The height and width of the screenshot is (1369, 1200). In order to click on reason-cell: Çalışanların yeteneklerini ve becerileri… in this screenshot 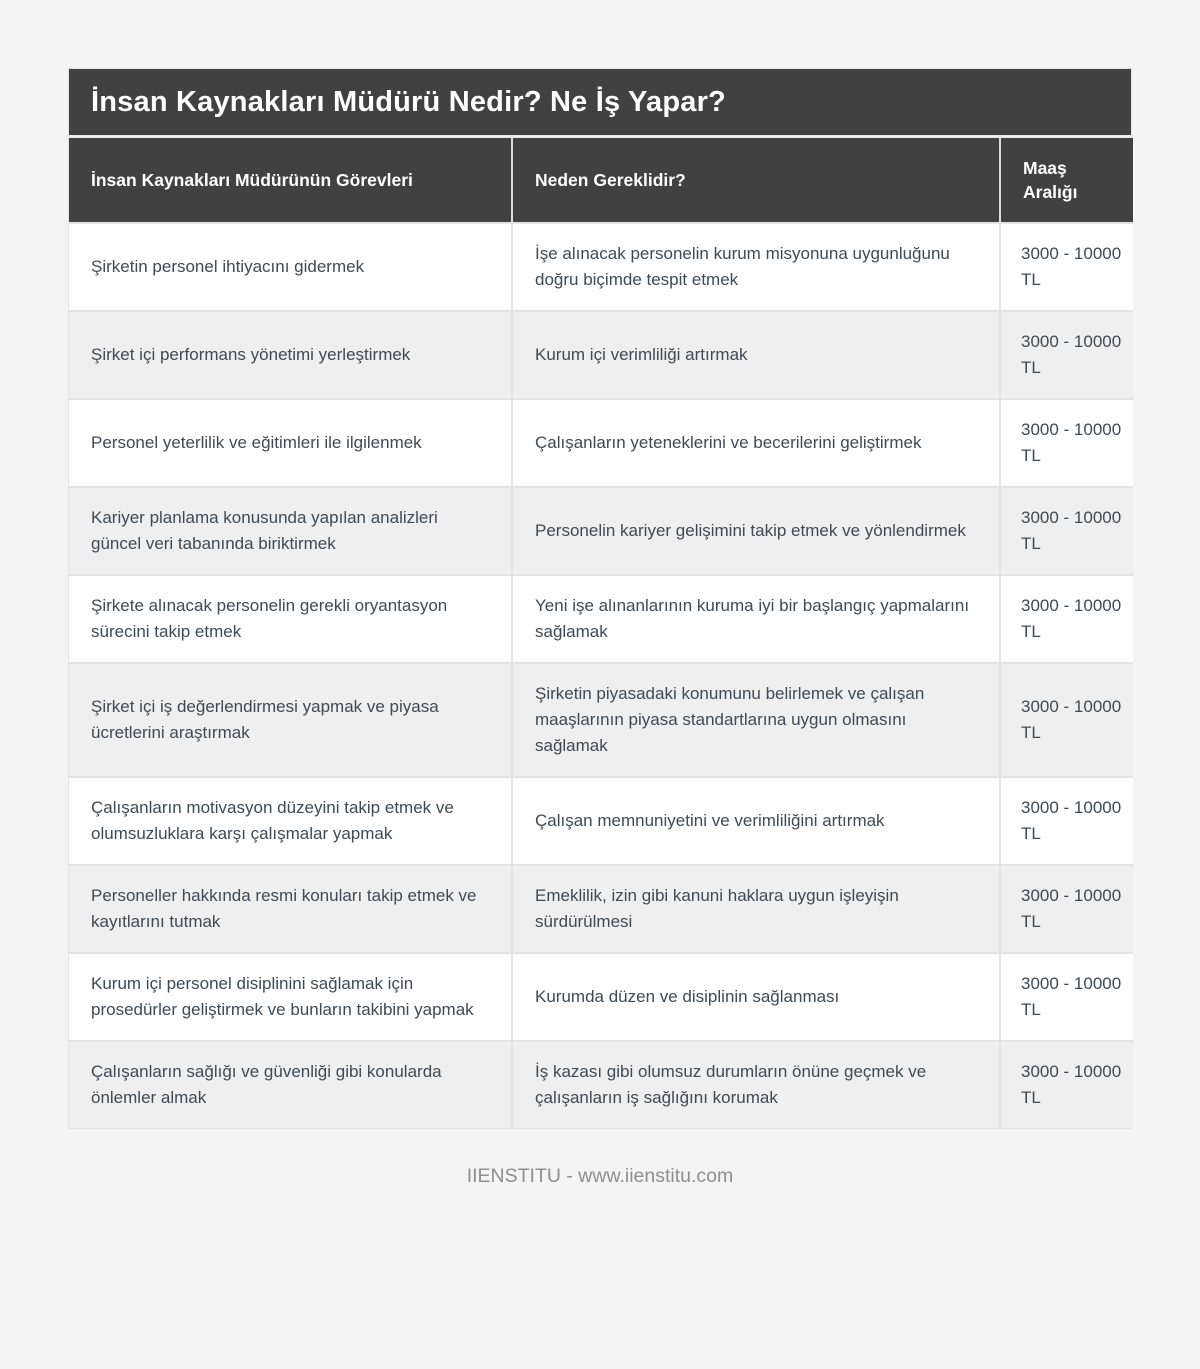, I will do `click(755, 442)`.